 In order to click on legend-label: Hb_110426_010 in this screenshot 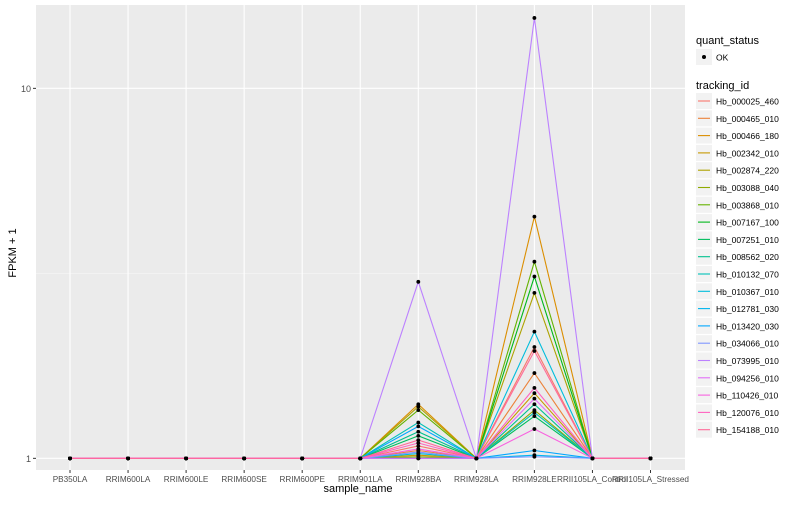, I will do `click(747, 396)`.